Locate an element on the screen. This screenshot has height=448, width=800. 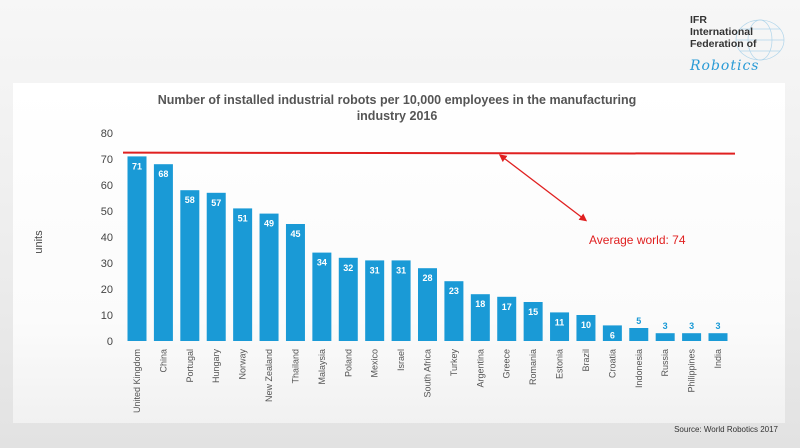
ifr-logo: IFR International Federation of Robotics is located at coordinates (740, 44).